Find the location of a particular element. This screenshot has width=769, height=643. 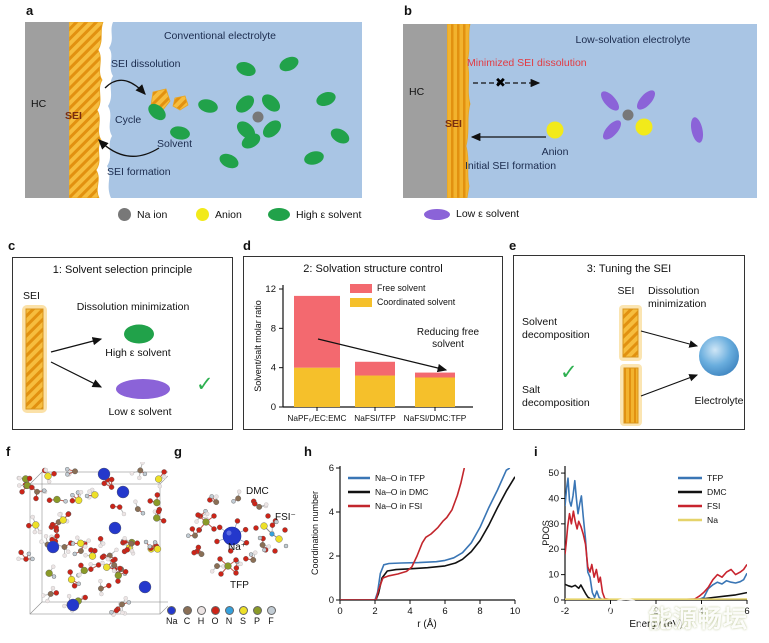

i-y-tick-label: 50 is located at coordinates (553, 473).